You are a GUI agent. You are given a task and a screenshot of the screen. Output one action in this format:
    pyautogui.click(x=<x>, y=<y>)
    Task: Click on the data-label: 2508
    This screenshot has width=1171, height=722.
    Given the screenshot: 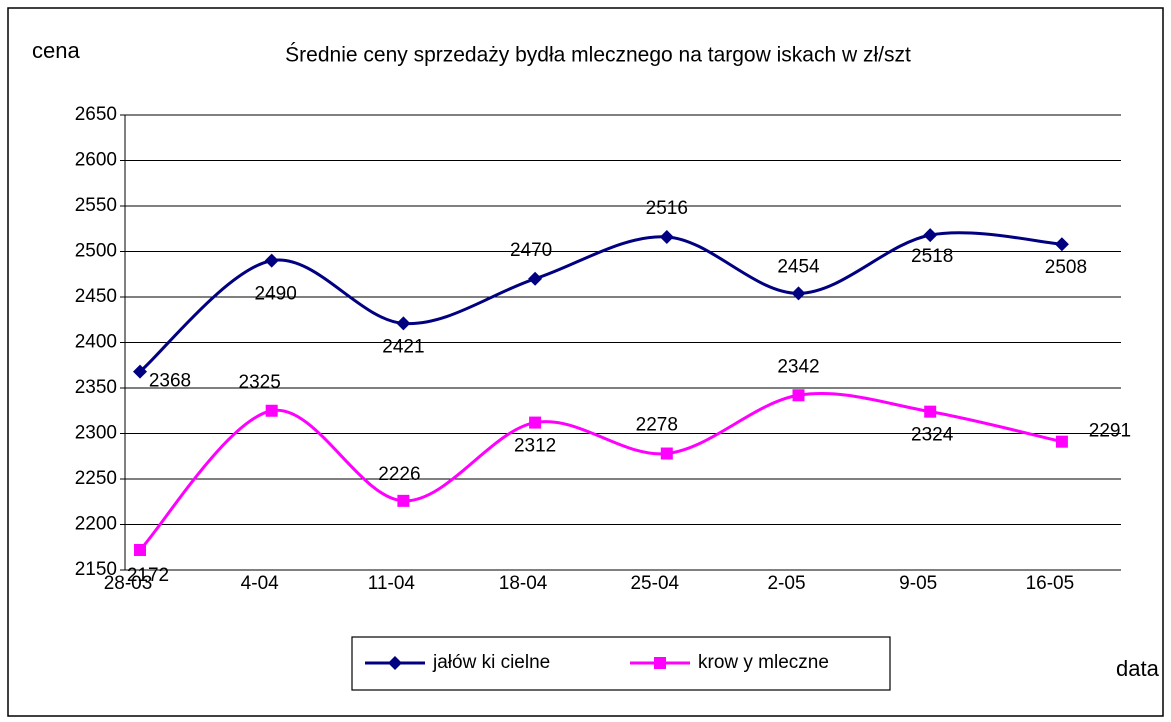 What is the action you would take?
    pyautogui.click(x=1066, y=267)
    